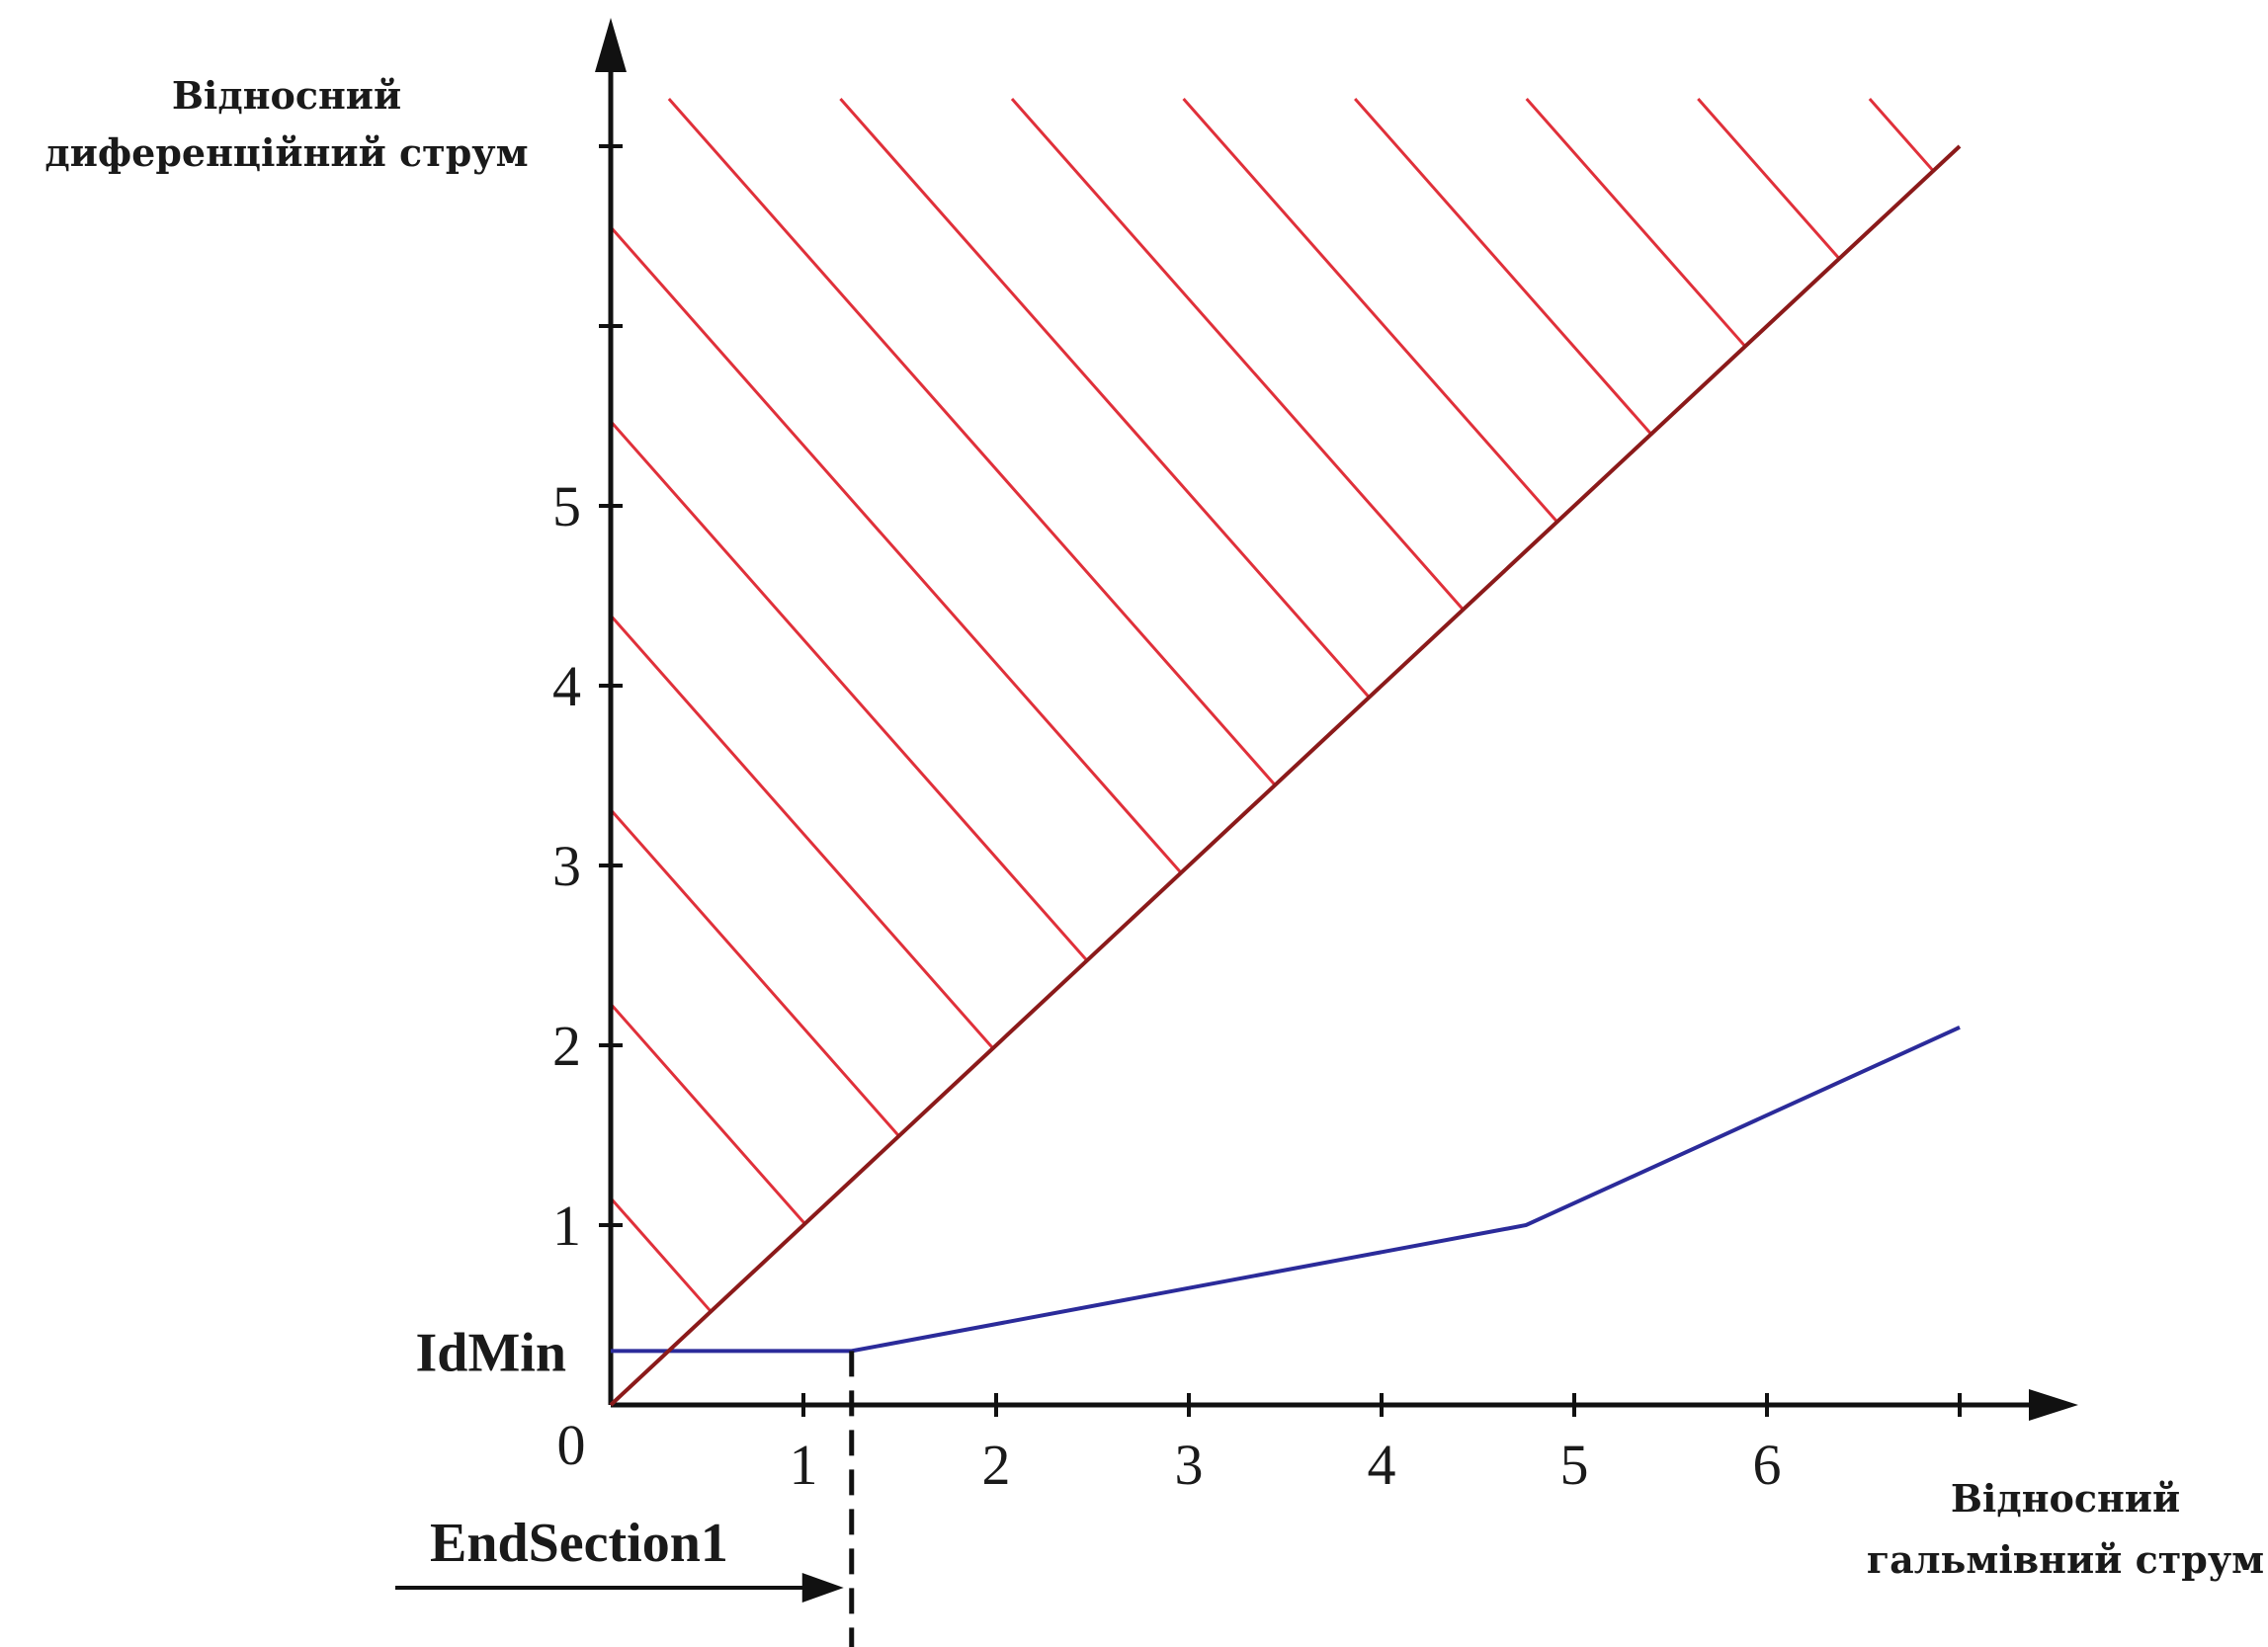 The image size is (2268, 1647). Describe the element at coordinates (611, 45) in the screenshot. I see `y-axis-arrow` at that location.